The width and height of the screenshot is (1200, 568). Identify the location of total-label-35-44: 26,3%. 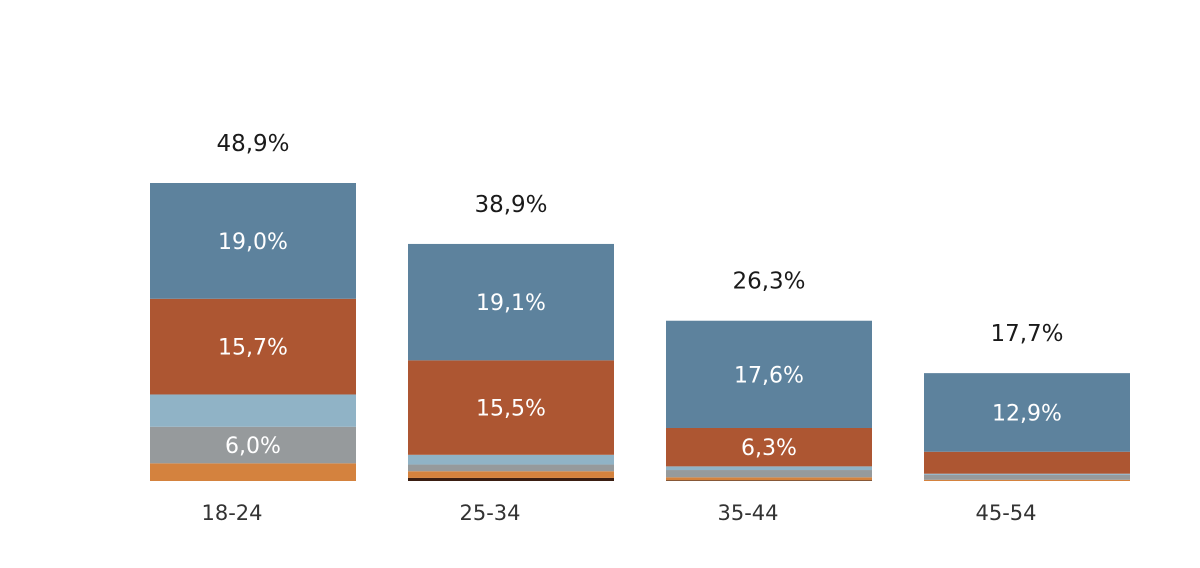
(768, 282).